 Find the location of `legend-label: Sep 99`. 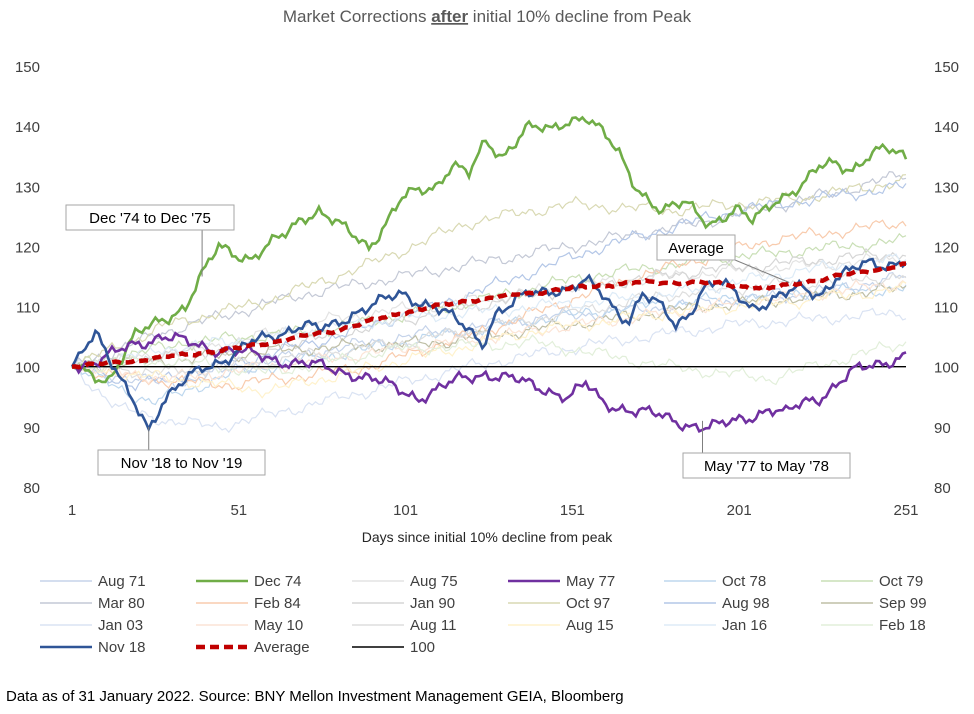

legend-label: Sep 99 is located at coordinates (903, 603).